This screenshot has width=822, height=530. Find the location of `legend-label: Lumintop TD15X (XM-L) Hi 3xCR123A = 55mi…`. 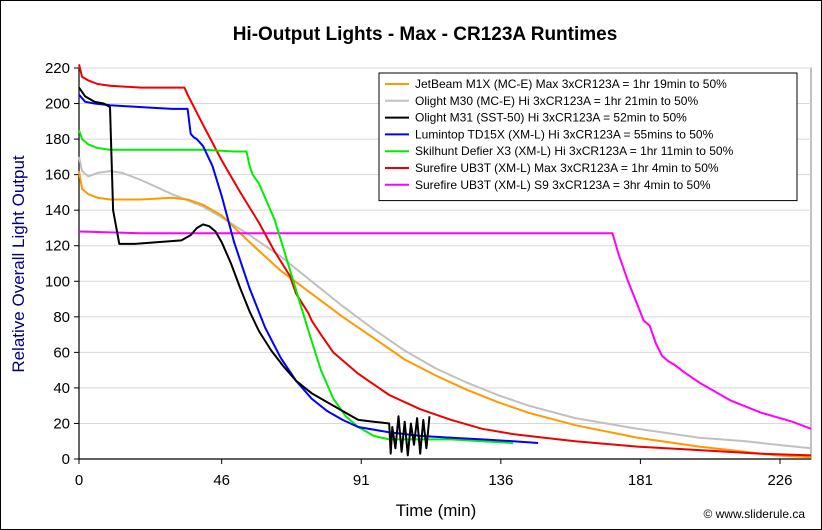

legend-label: Lumintop TD15X (XM-L) Hi 3xCR123A = 55mi… is located at coordinates (564, 134).